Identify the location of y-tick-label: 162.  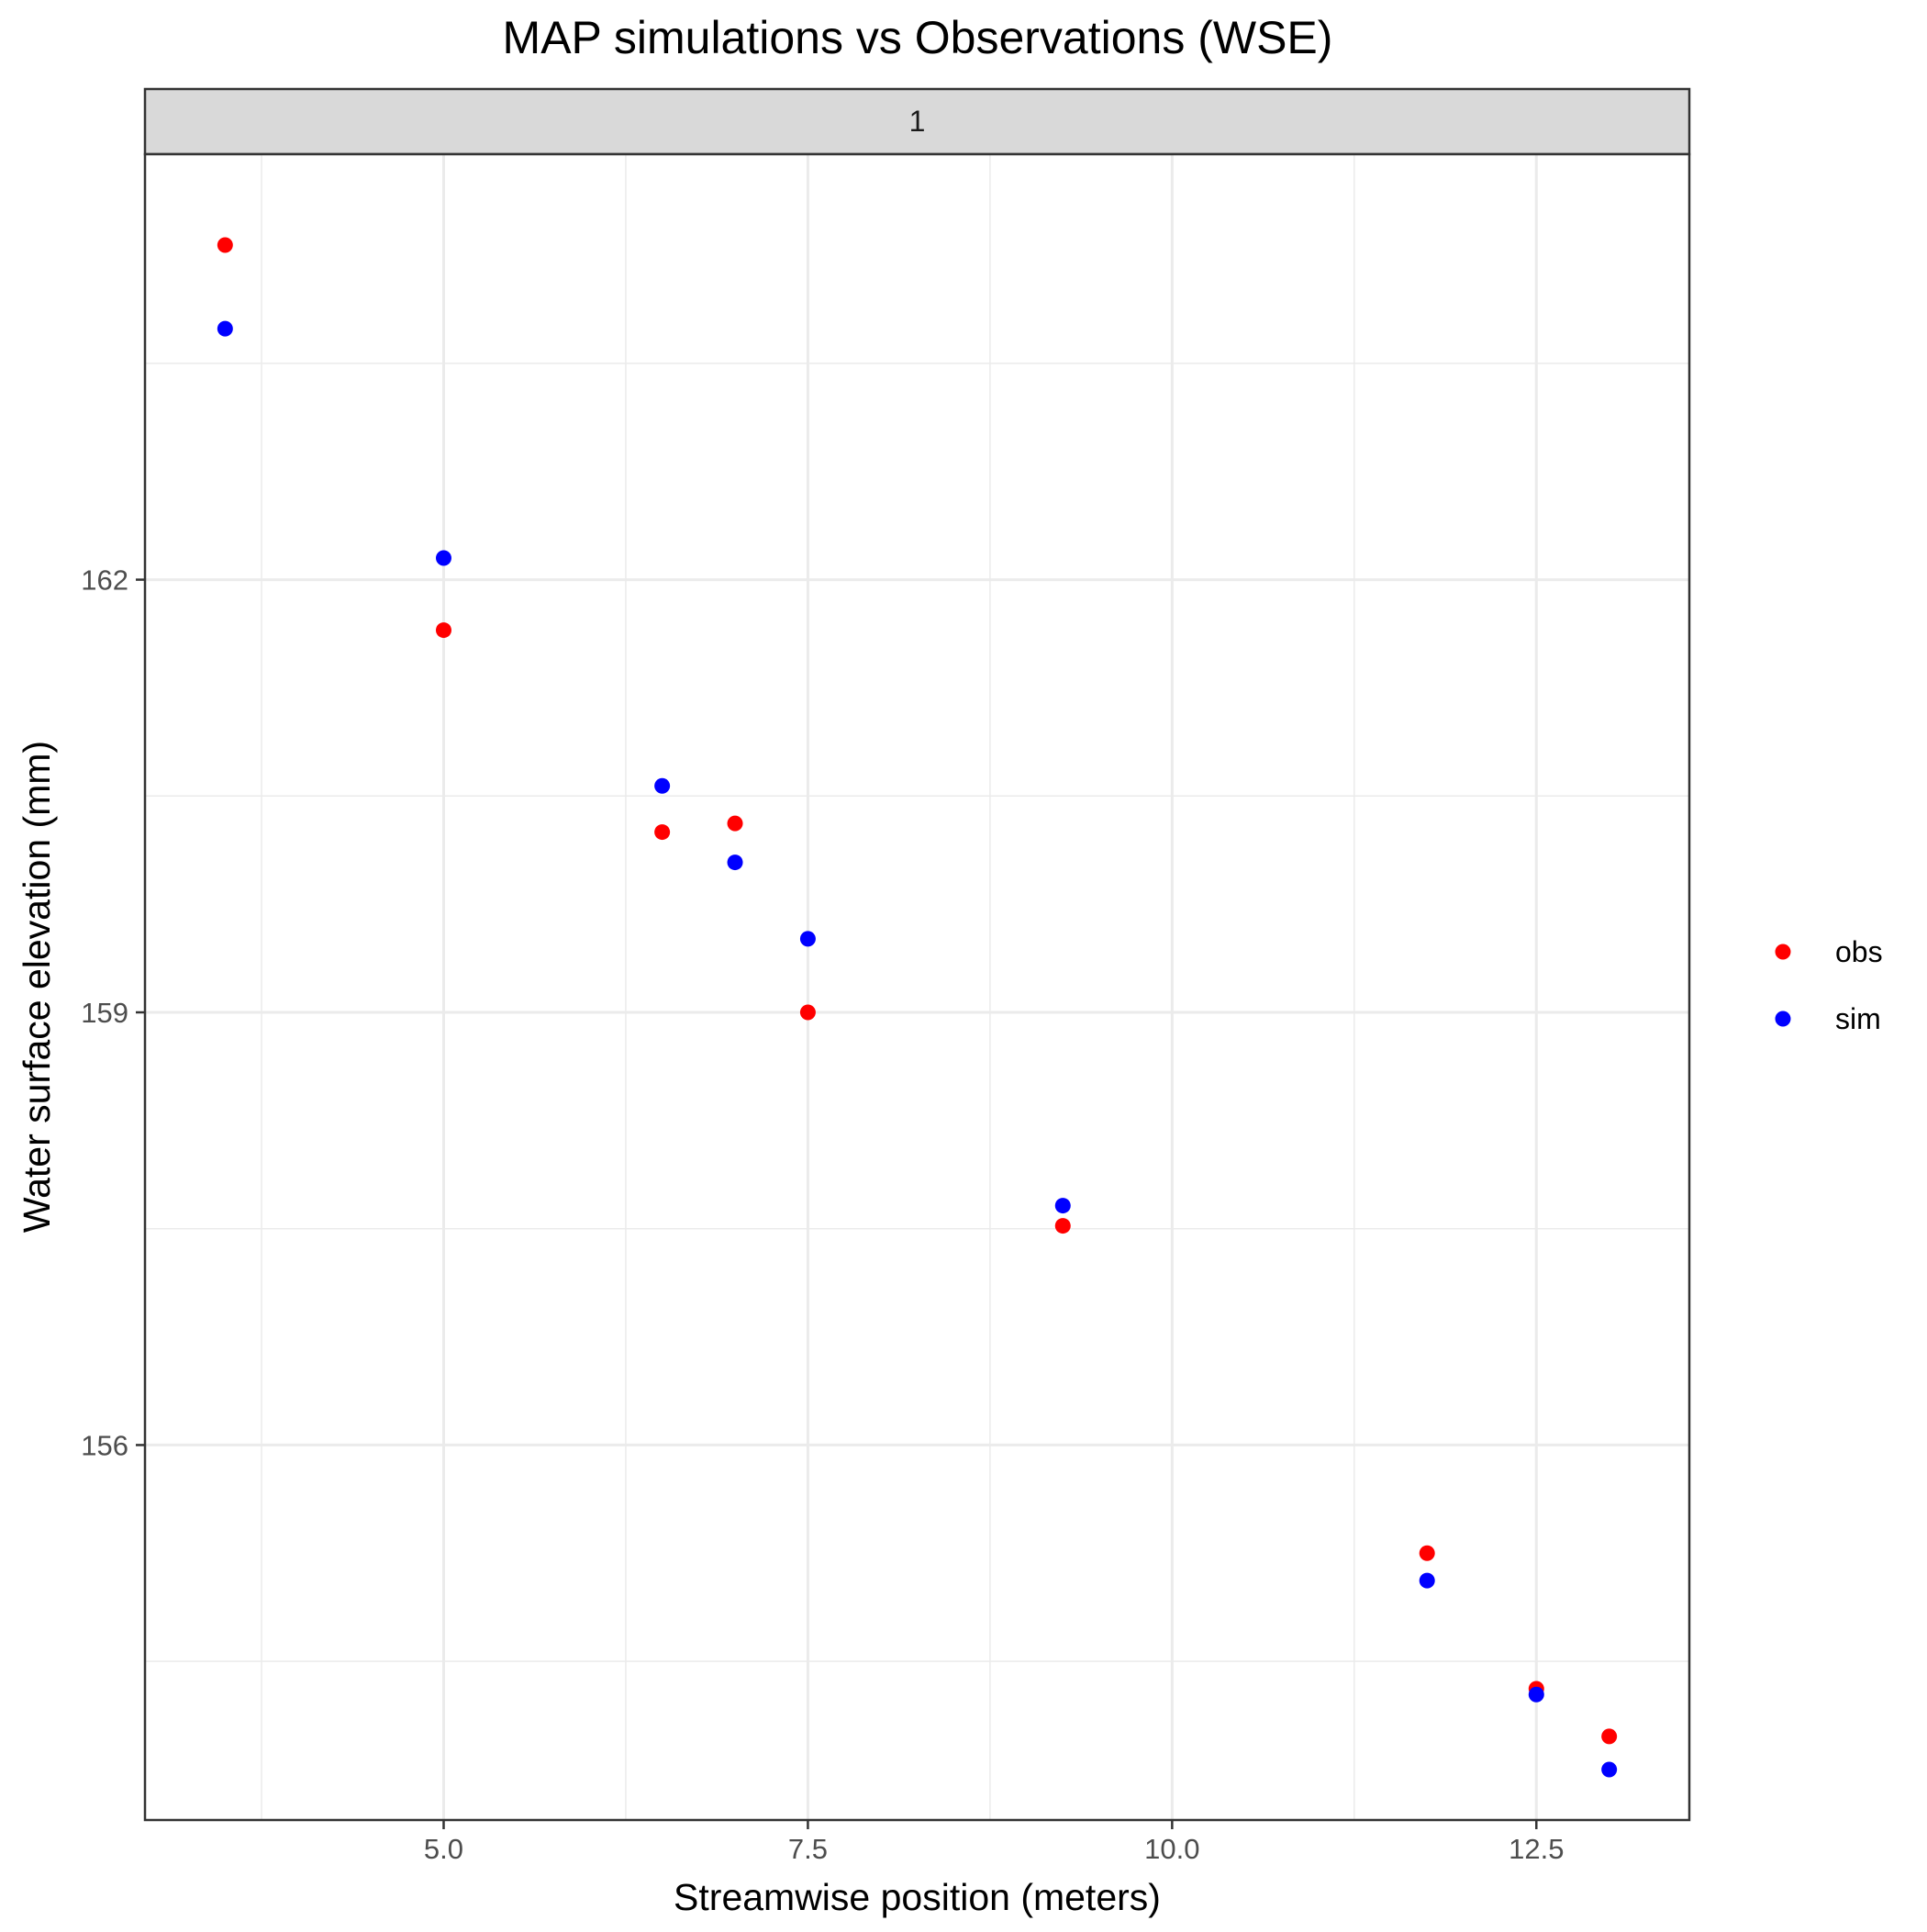
(104, 580).